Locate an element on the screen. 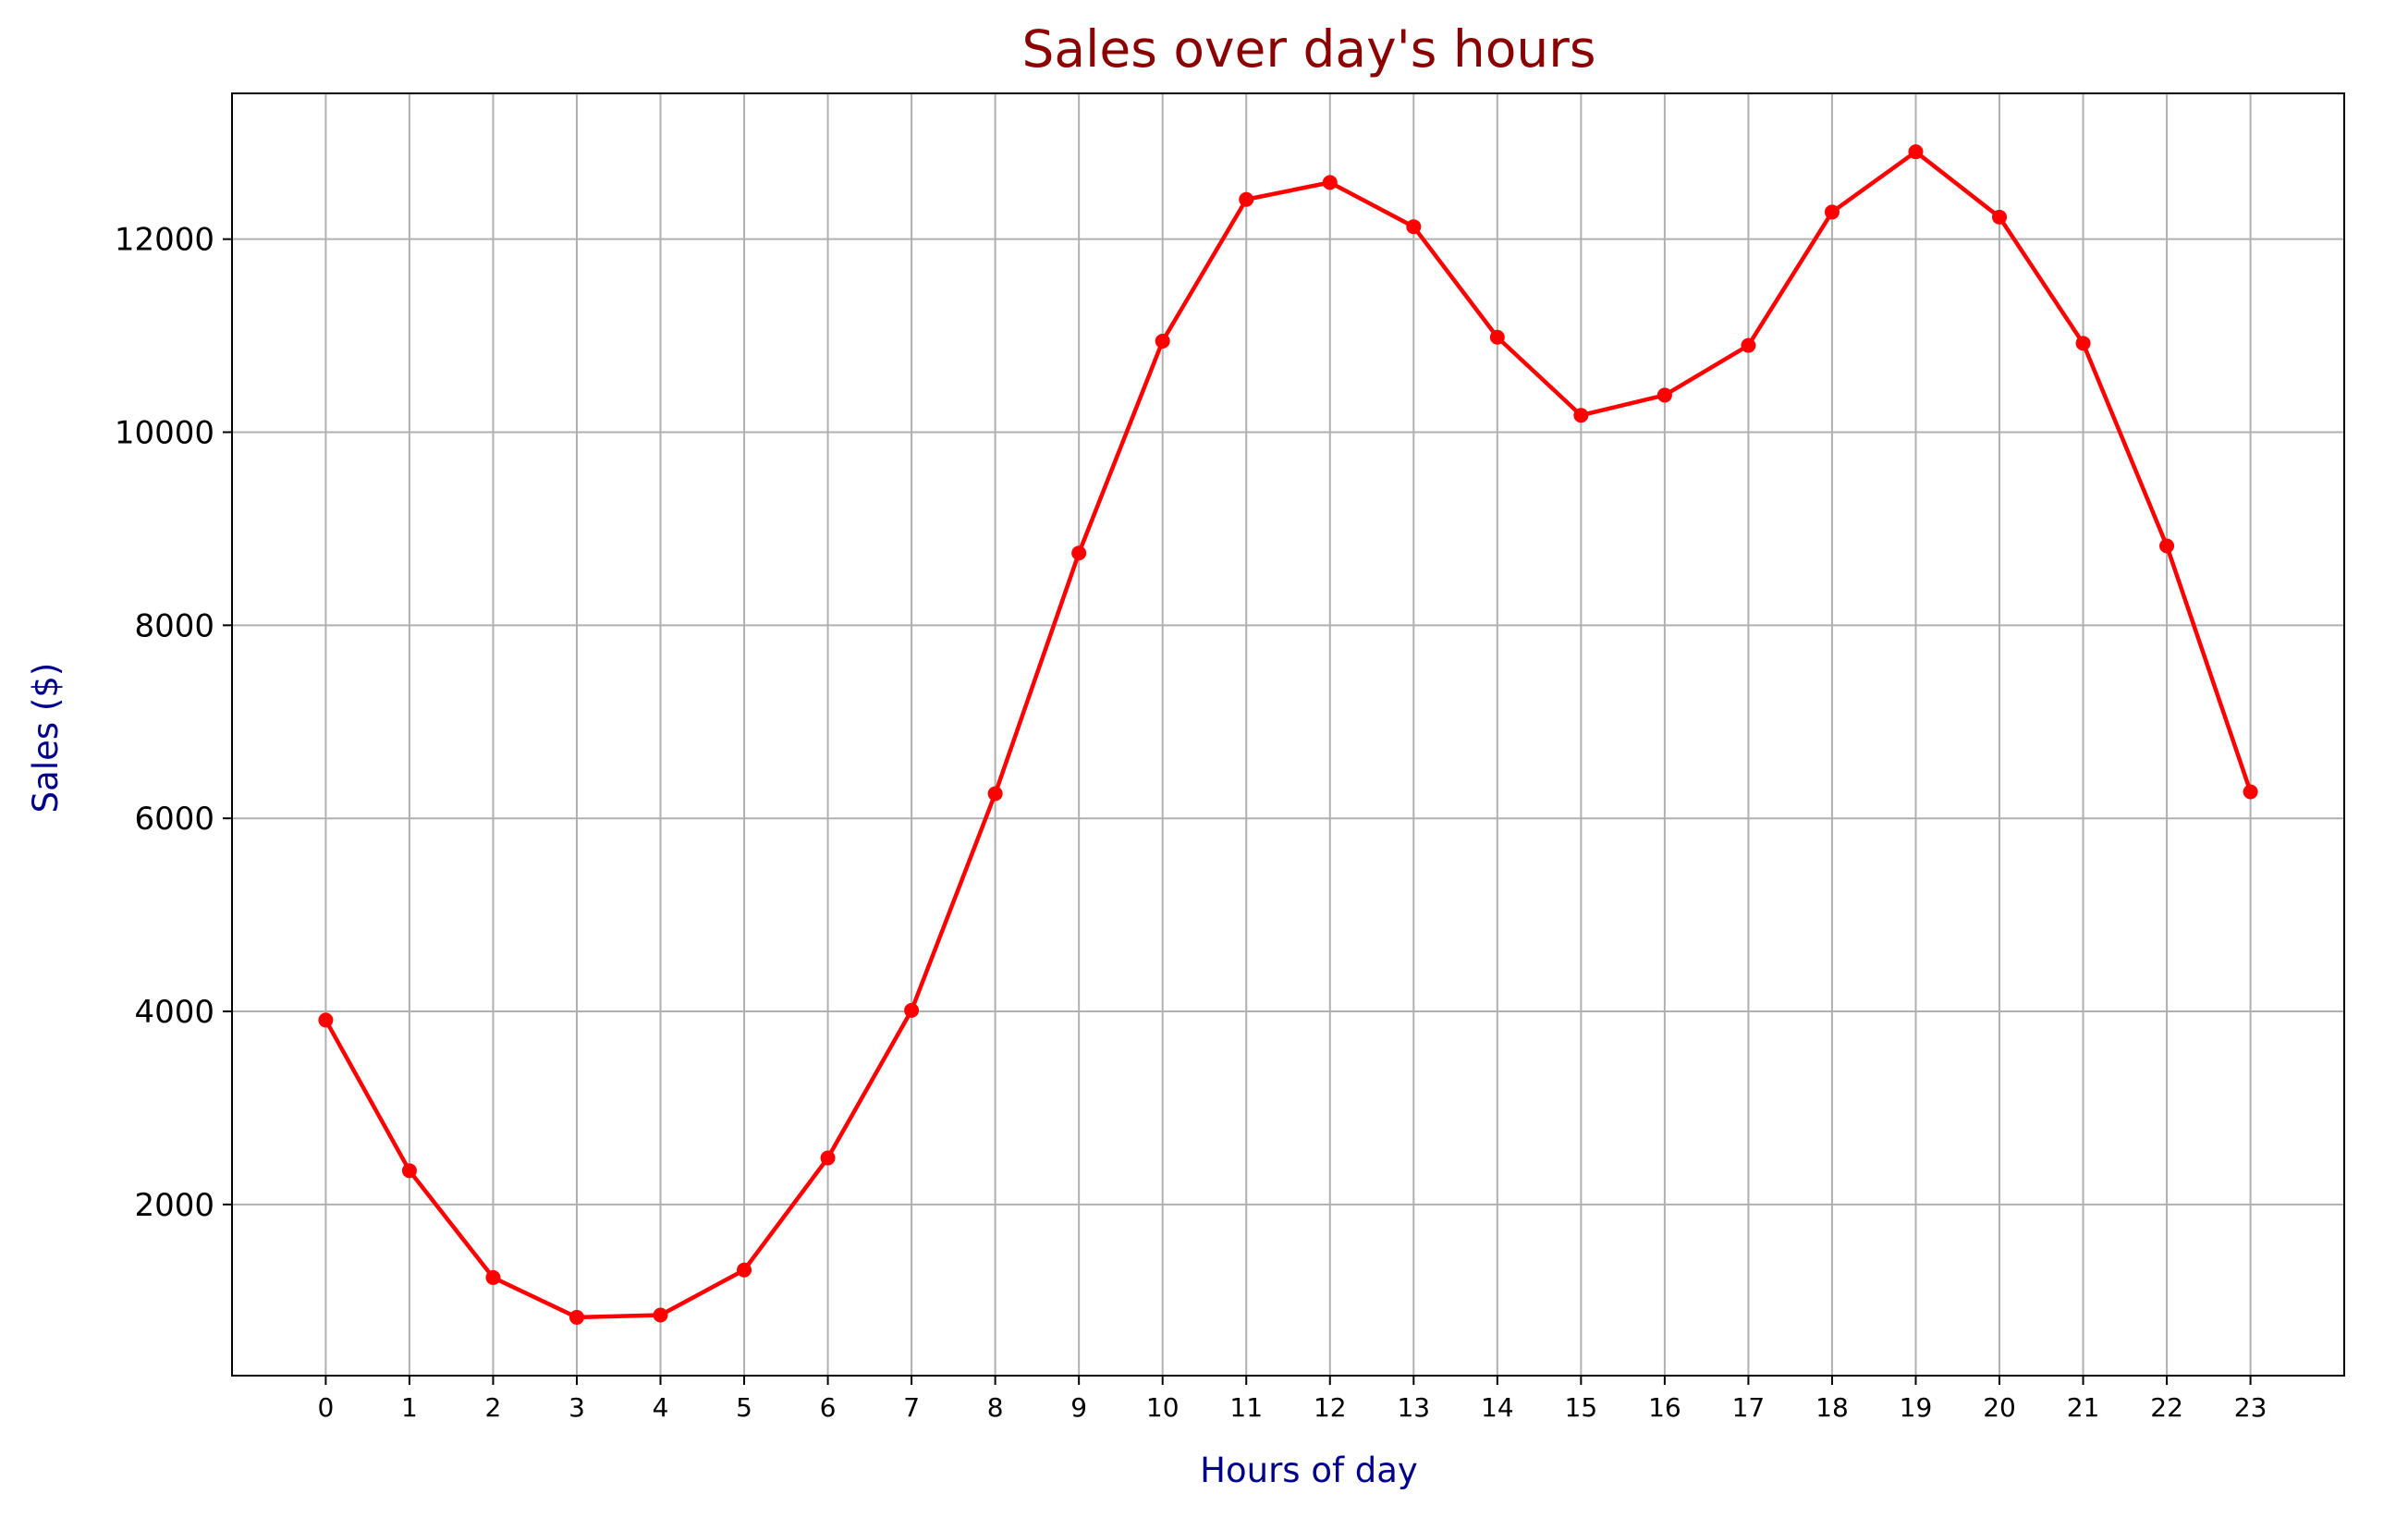  x-axis-label: Hours of day is located at coordinates (1309, 1470).